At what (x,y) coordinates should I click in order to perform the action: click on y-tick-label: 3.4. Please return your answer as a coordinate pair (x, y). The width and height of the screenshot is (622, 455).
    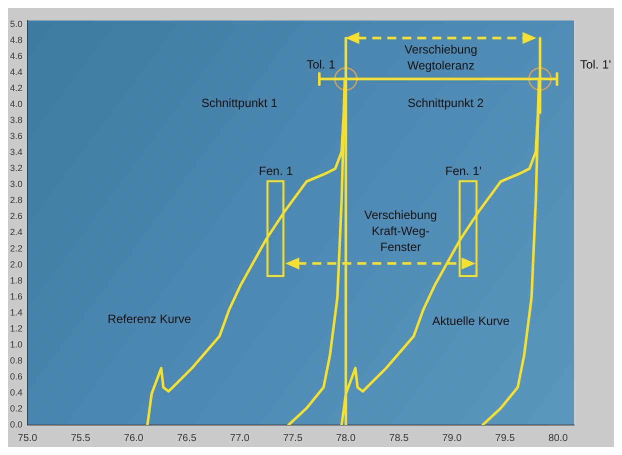
    Looking at the image, I should click on (16, 152).